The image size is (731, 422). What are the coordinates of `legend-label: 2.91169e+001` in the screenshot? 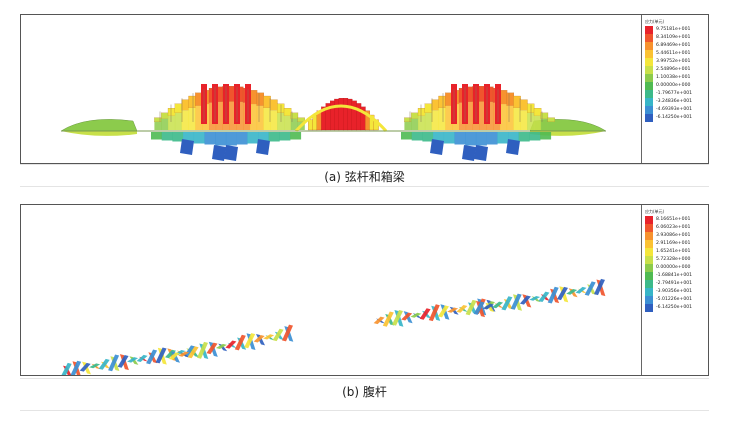 It's located at (673, 243).